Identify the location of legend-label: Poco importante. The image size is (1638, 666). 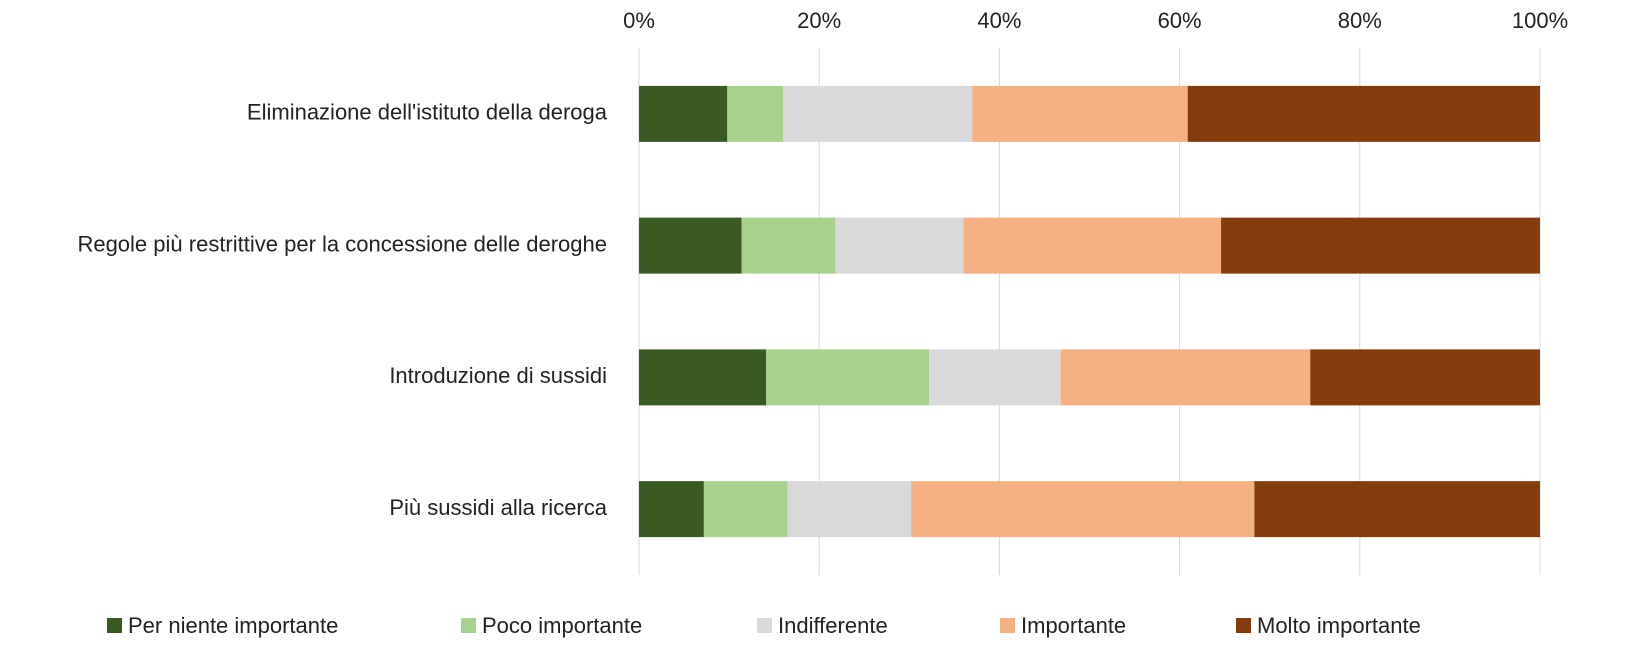
(562, 625).